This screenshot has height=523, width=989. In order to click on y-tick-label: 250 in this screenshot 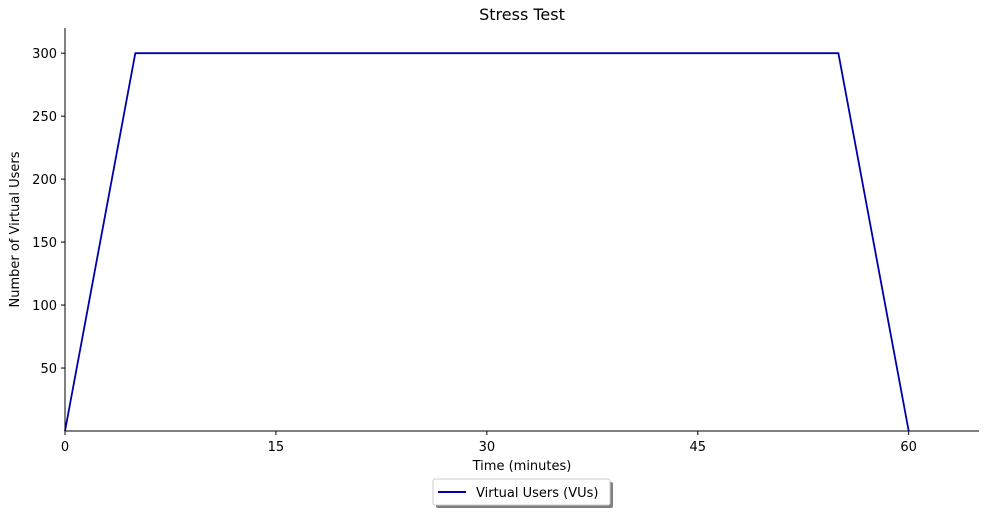, I will do `click(44, 117)`.